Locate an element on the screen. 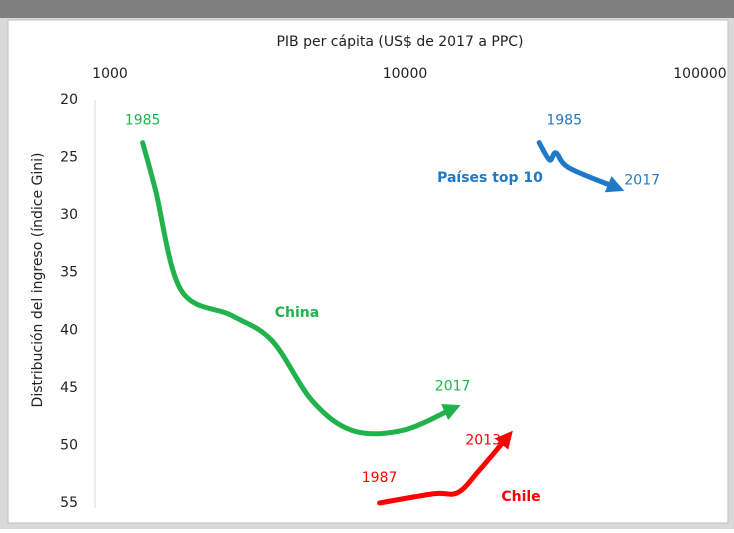 This screenshot has width=734, height=533. title-bar is located at coordinates (367, 9).